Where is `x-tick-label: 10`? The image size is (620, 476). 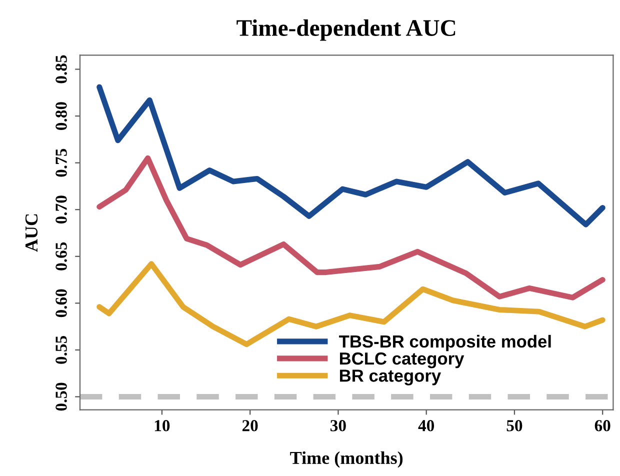 x-tick-label: 10 is located at coordinates (162, 426).